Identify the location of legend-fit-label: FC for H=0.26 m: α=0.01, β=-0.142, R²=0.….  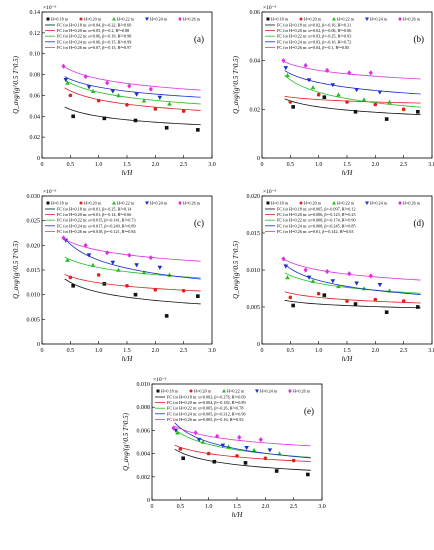
(315, 232).